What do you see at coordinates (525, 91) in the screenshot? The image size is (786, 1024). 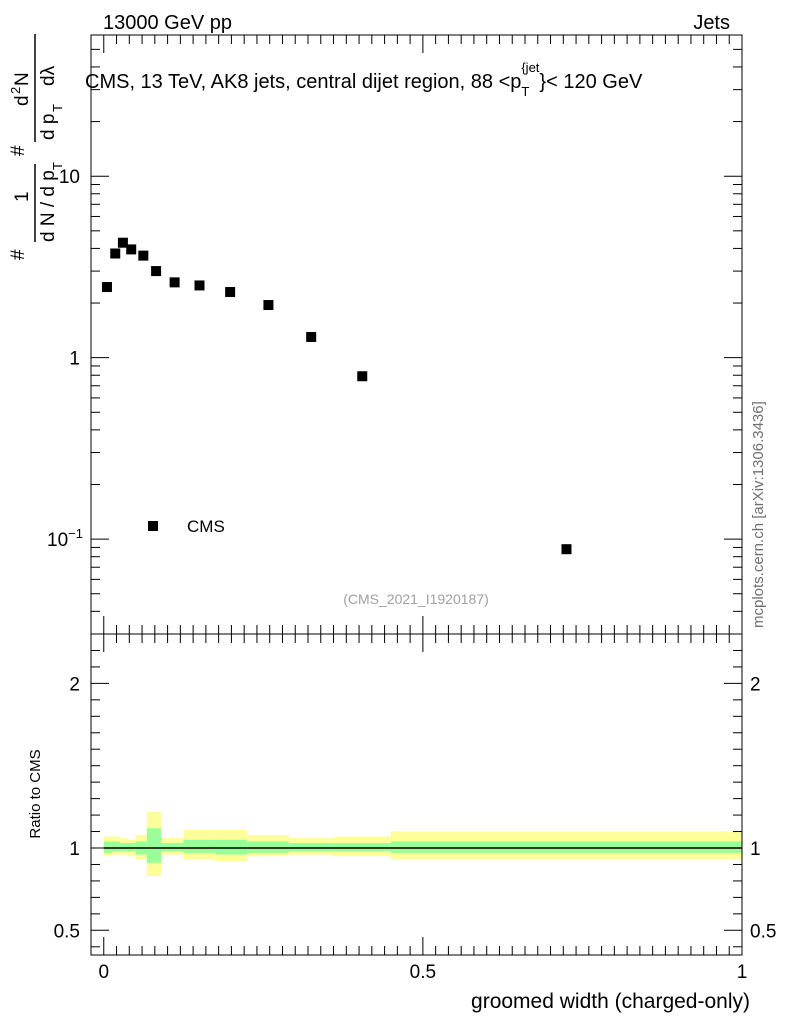 I see `title-sub: T` at bounding box center [525, 91].